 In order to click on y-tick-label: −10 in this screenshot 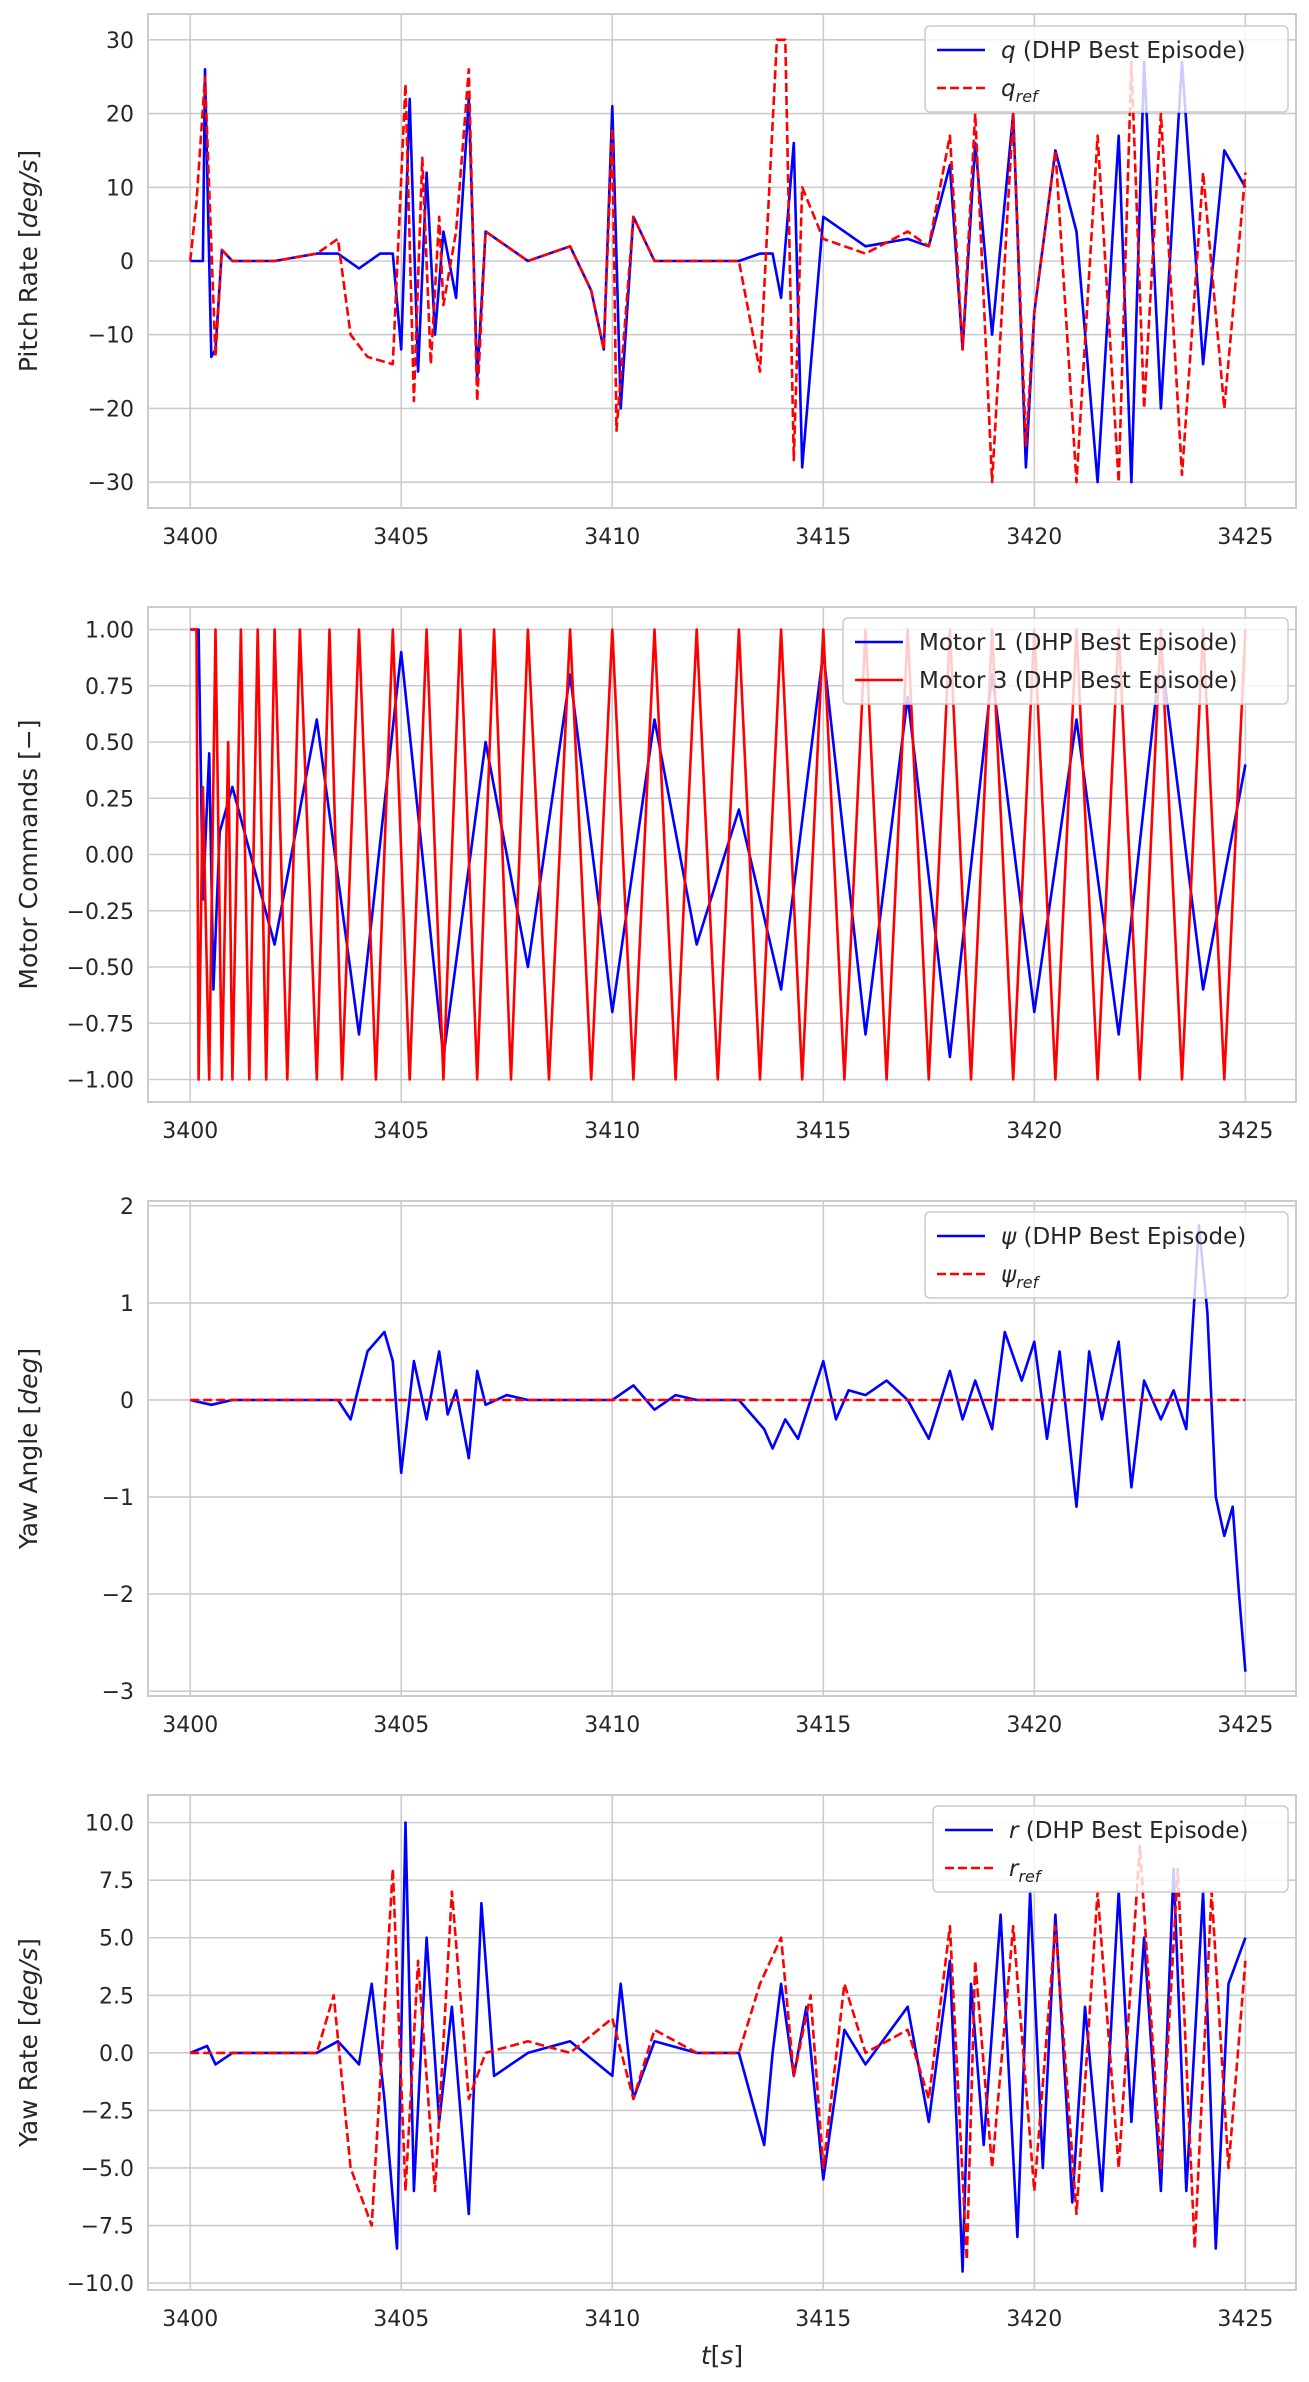, I will do `click(111, 336)`.